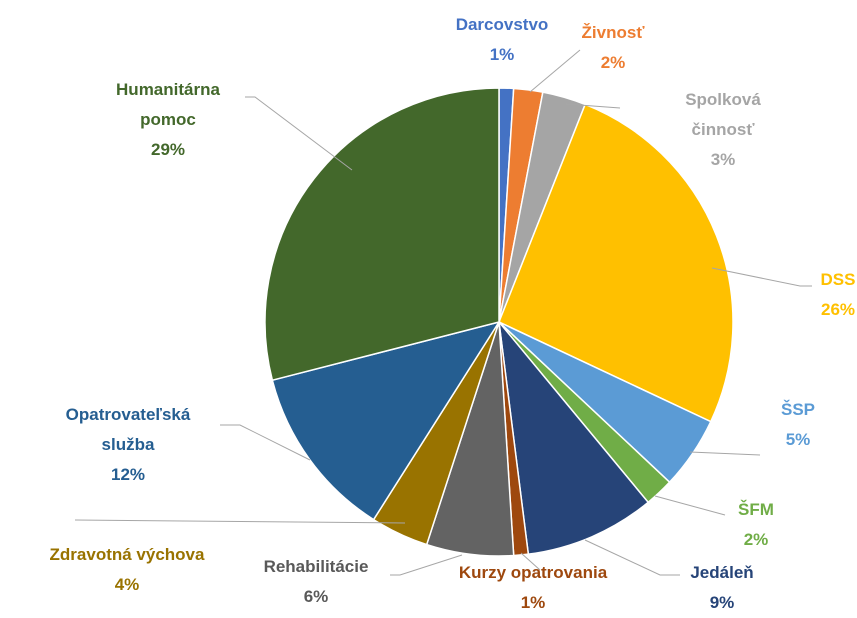  I want to click on data-label: Darcovstvo 1%, so click(502, 40).